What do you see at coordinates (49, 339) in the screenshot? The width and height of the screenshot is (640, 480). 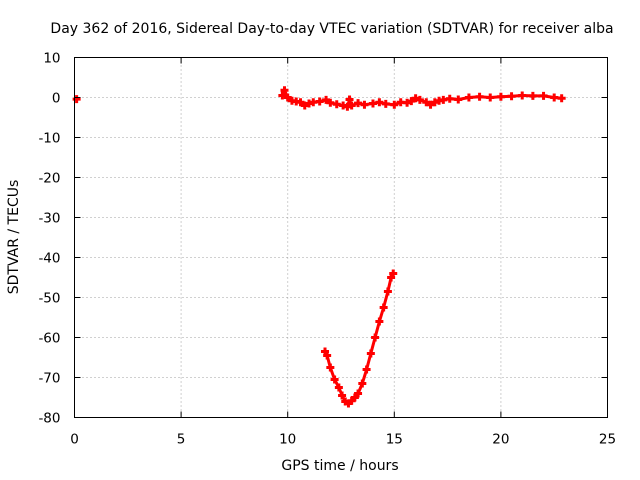 I see `y-tick-label: -60` at bounding box center [49, 339].